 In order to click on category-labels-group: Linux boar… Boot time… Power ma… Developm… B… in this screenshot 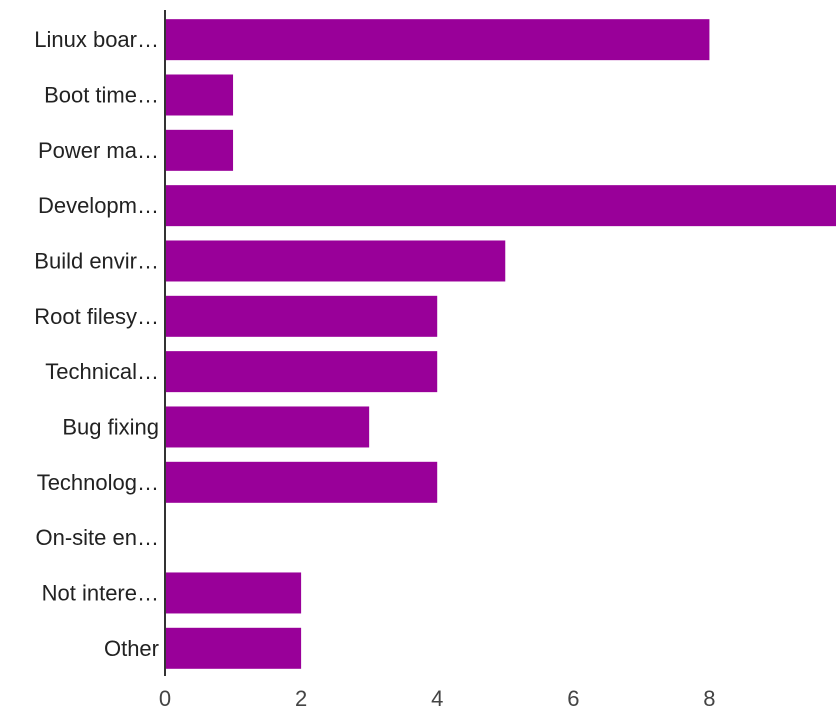, I will do `click(96, 344)`.